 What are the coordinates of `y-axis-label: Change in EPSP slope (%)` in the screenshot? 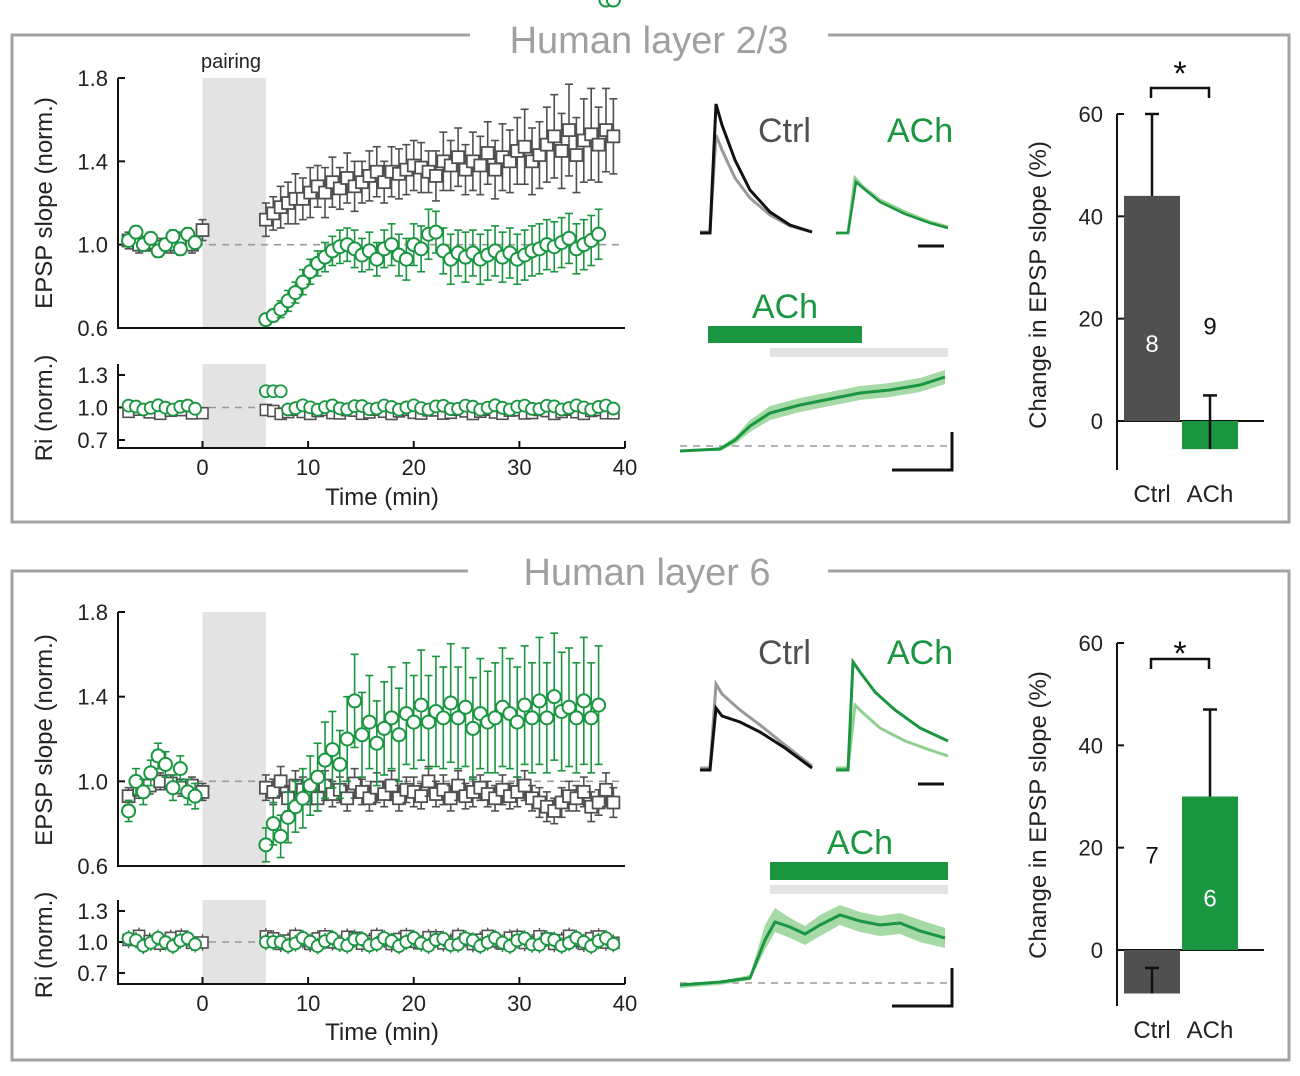 It's located at (1038, 285).